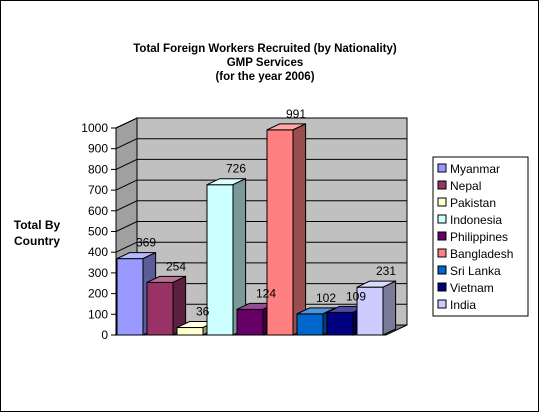 The width and height of the screenshot is (541, 414). I want to click on legend-item: India, so click(456, 305).